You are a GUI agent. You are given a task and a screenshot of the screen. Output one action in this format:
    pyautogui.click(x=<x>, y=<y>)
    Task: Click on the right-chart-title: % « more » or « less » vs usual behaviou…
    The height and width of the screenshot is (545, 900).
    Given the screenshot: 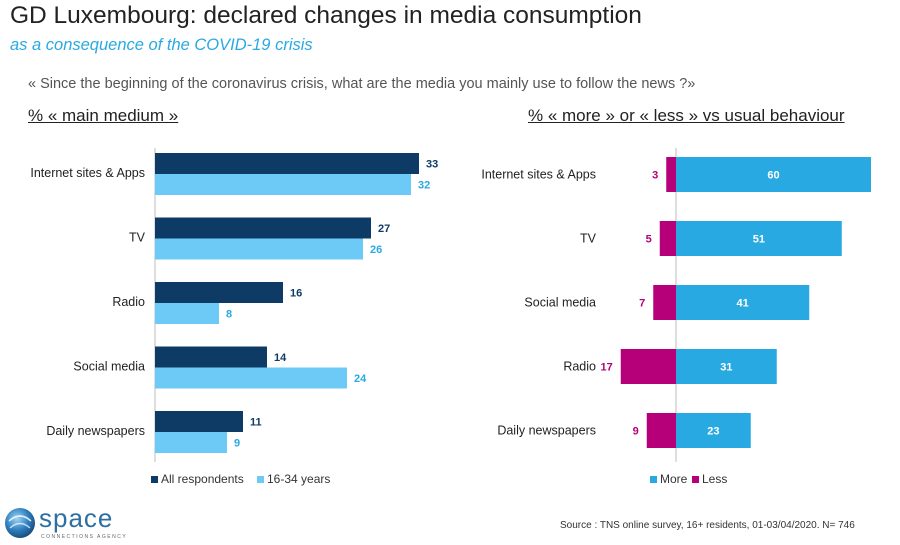 What is the action you would take?
    pyautogui.click(x=686, y=115)
    